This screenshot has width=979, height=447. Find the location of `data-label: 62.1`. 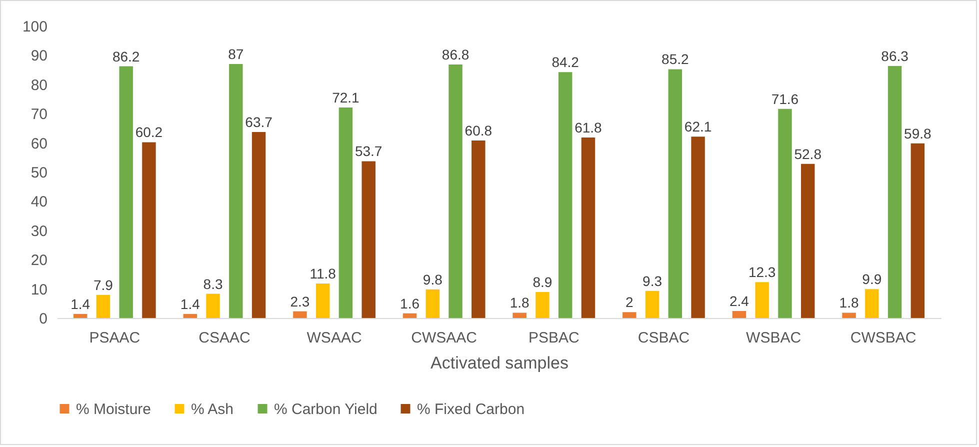

data-label: 62.1 is located at coordinates (698, 126).